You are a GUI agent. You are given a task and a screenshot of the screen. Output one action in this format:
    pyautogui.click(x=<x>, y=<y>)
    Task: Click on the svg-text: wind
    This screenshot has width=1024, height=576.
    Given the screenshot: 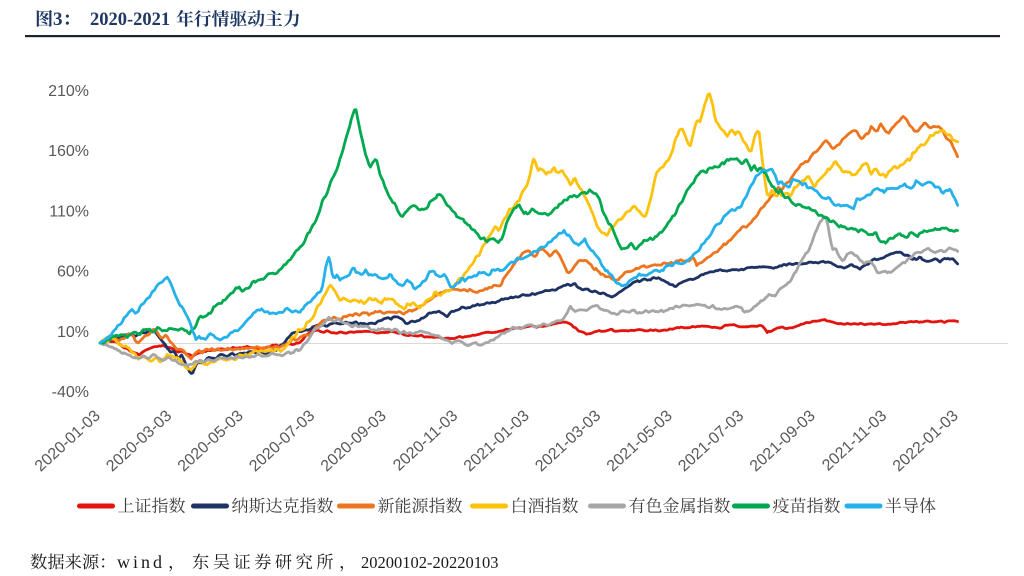 What is the action you would take?
    pyautogui.click(x=141, y=562)
    